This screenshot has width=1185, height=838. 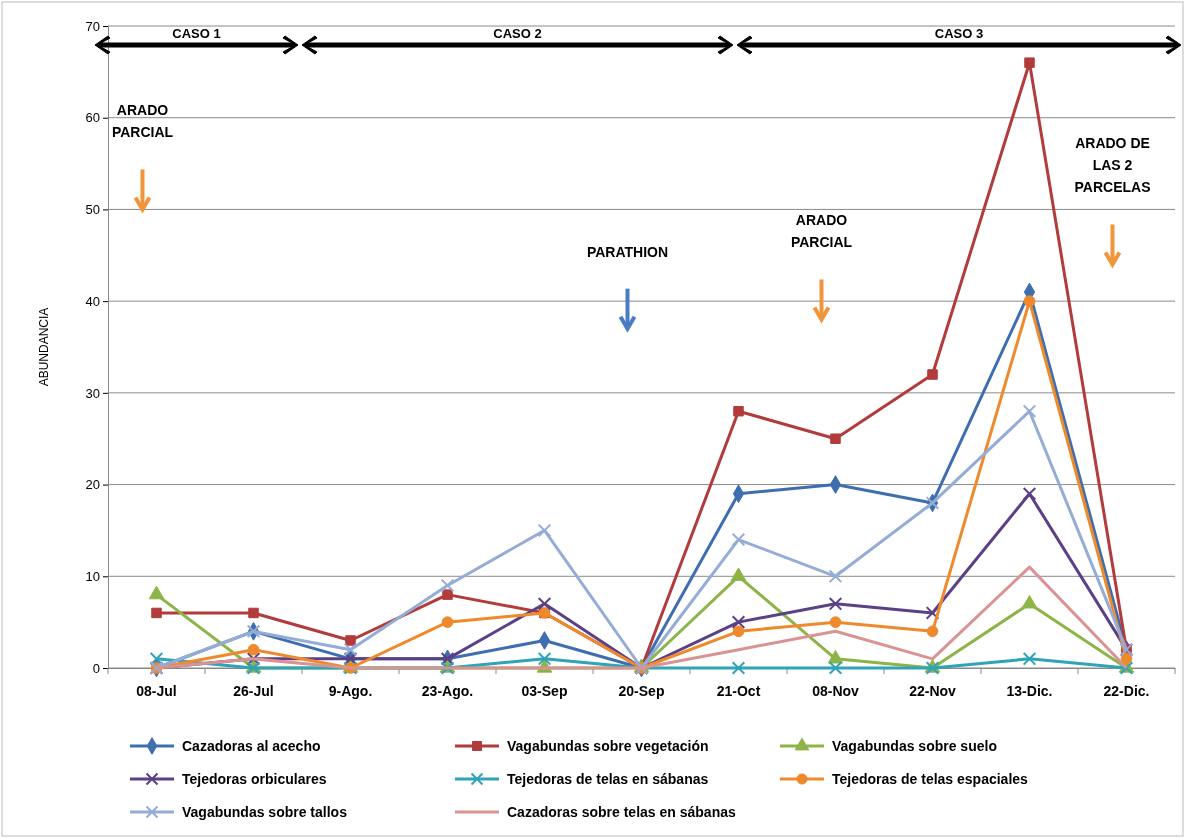 I want to click on x-tick-label: 08-Nov, so click(x=836, y=690).